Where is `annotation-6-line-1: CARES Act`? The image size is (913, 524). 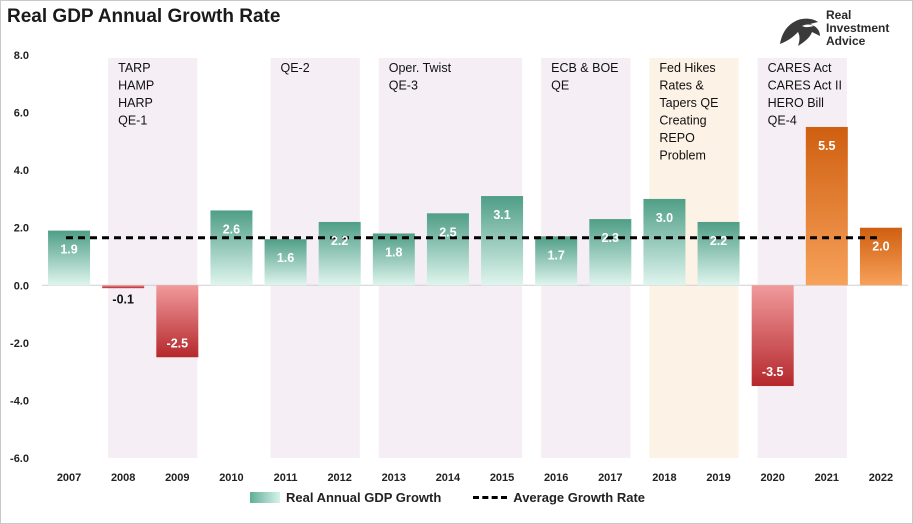
annotation-6-line-1: CARES Act is located at coordinates (800, 68).